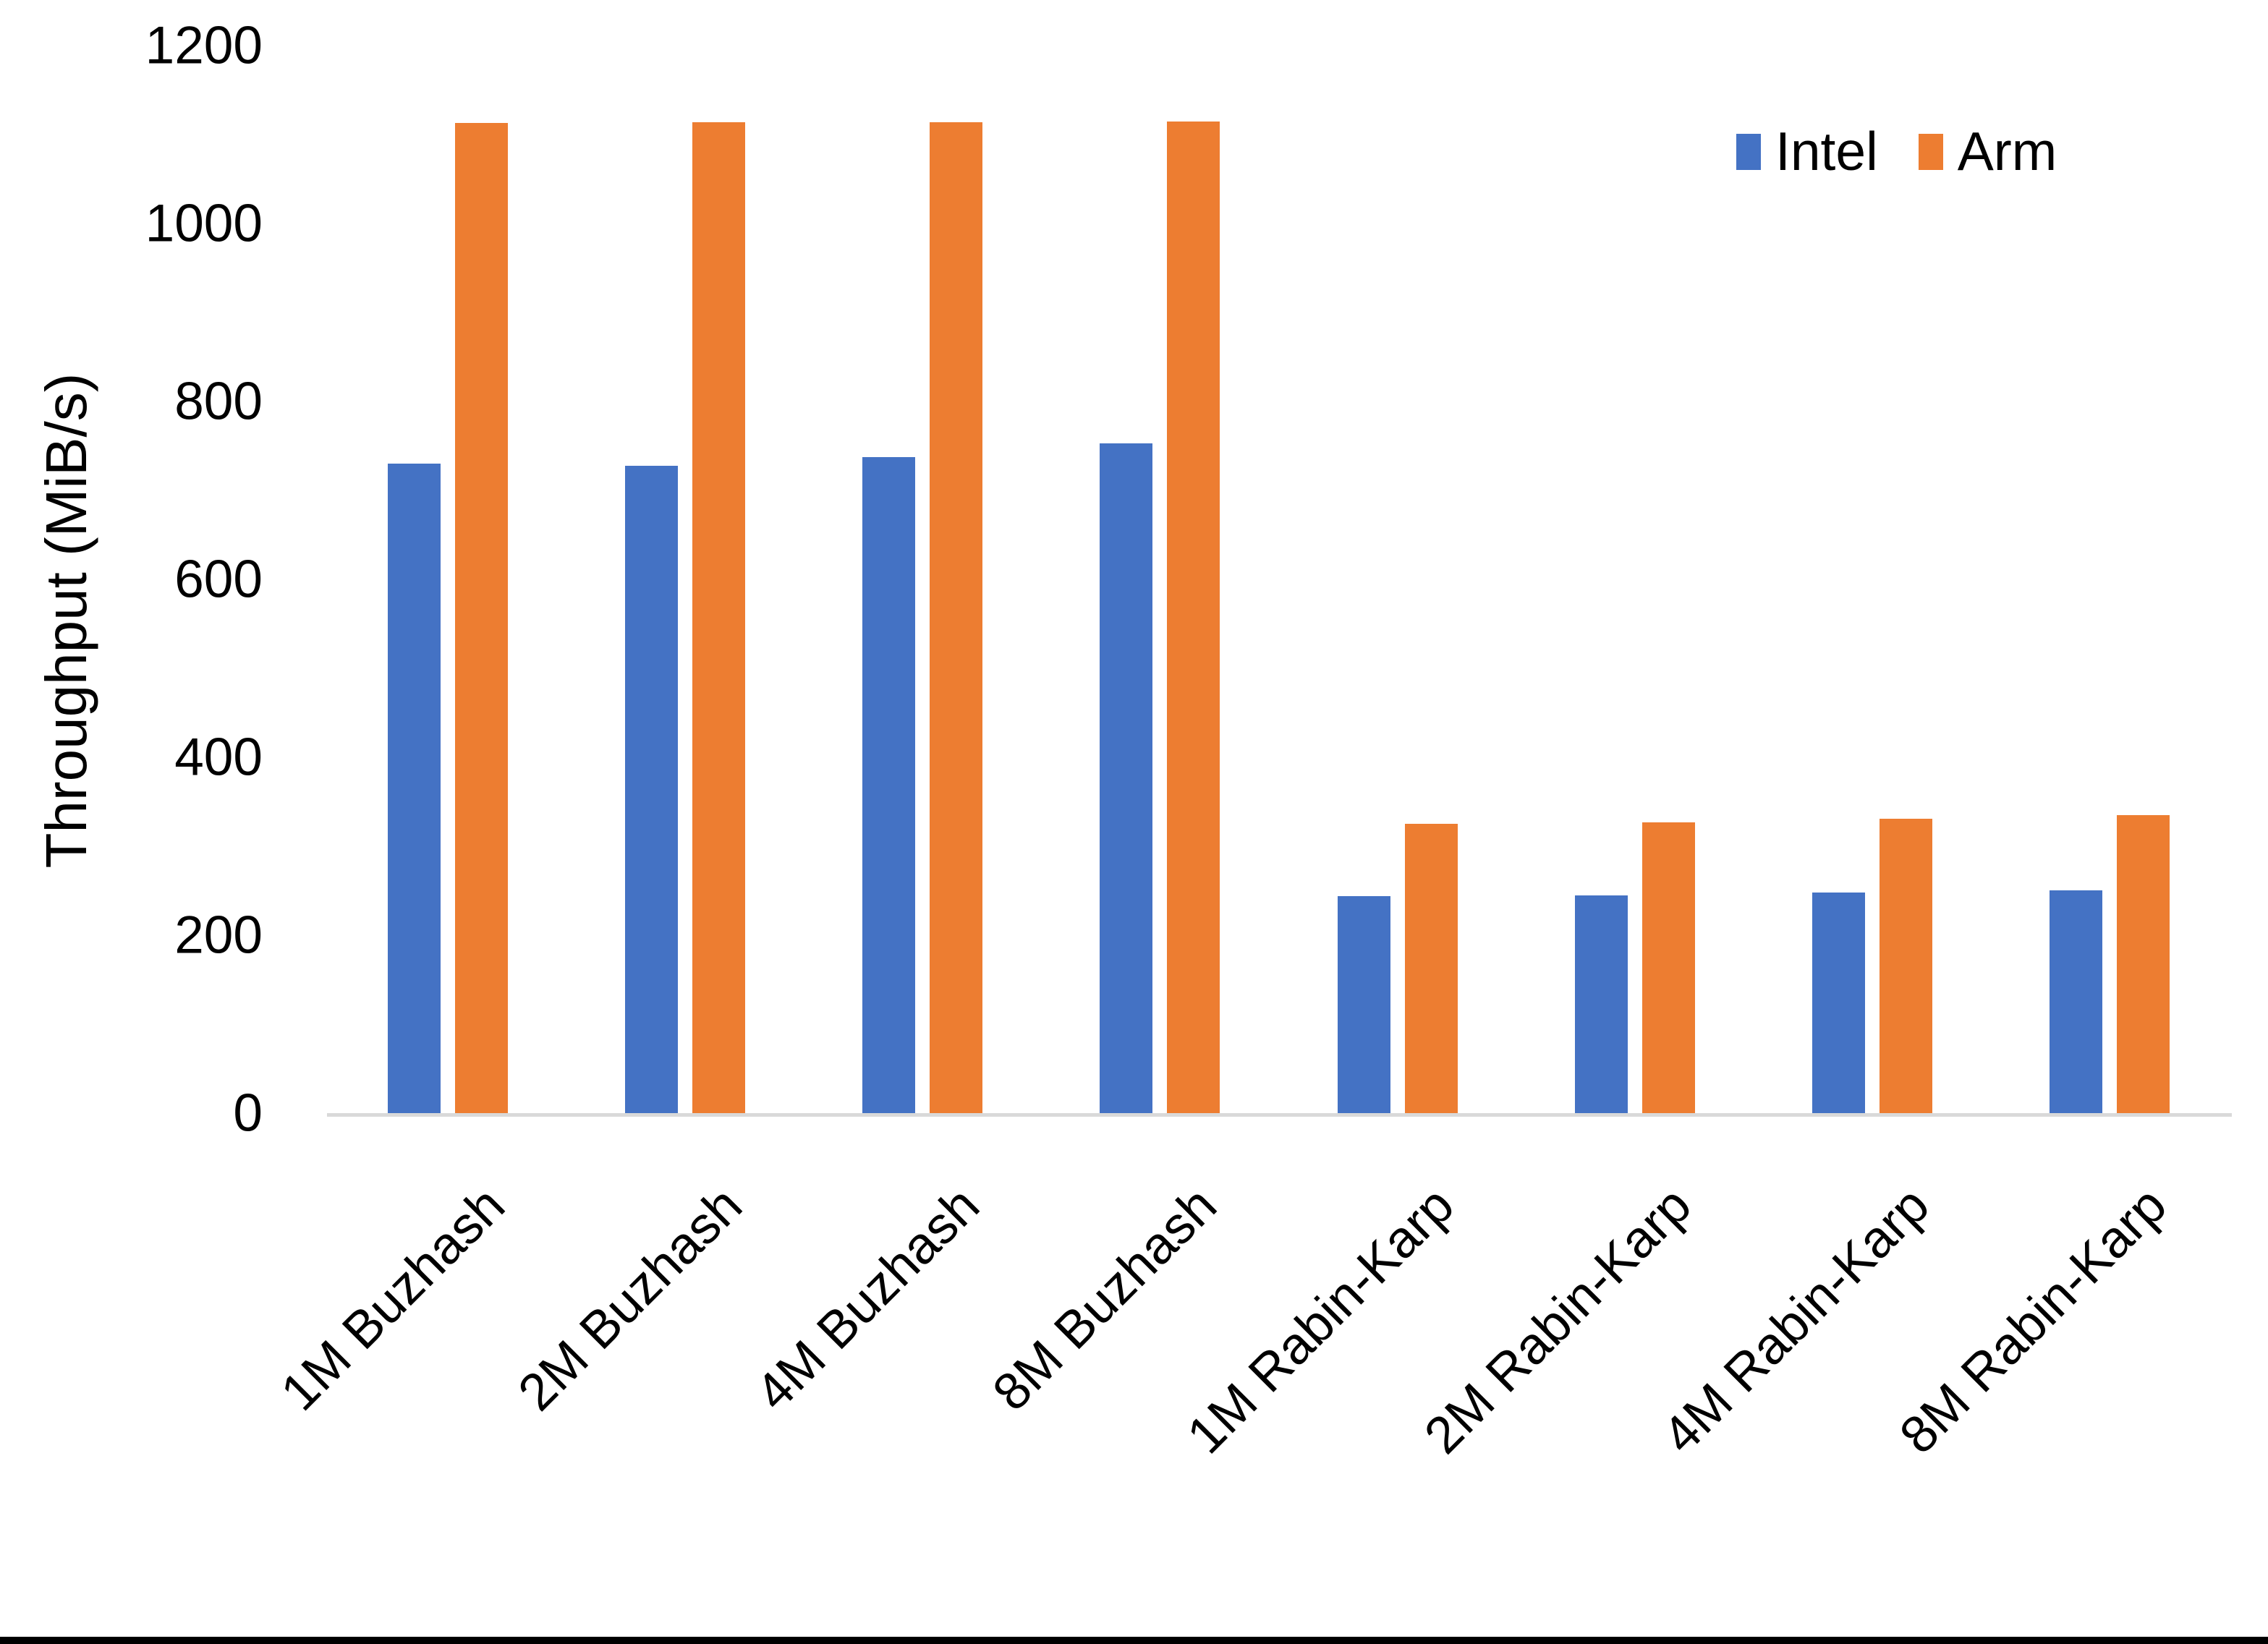 This screenshot has height=1644, width=2268. What do you see at coordinates (1105, 1299) in the screenshot?
I see `x-category-label-8m-buzhash: 8M Buzhash` at bounding box center [1105, 1299].